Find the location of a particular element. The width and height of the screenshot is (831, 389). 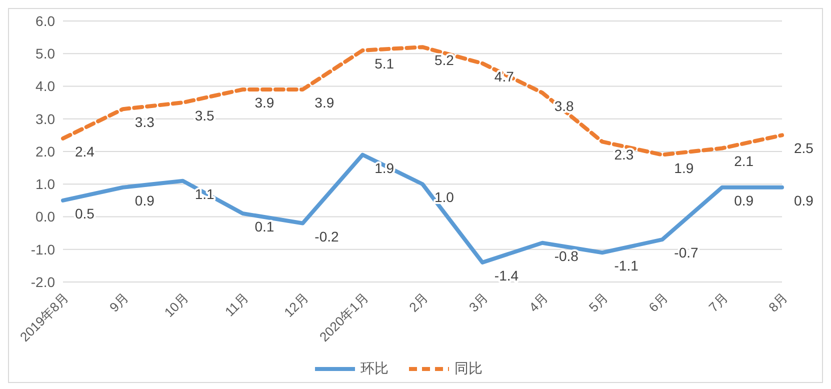

x-tick-label: 3月 is located at coordinates (478, 302).